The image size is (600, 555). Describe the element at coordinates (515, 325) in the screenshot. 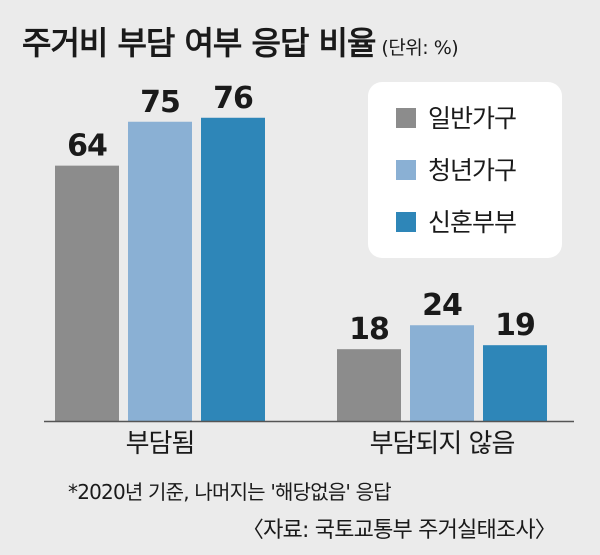

I see `value-label-2-3: 19` at that location.